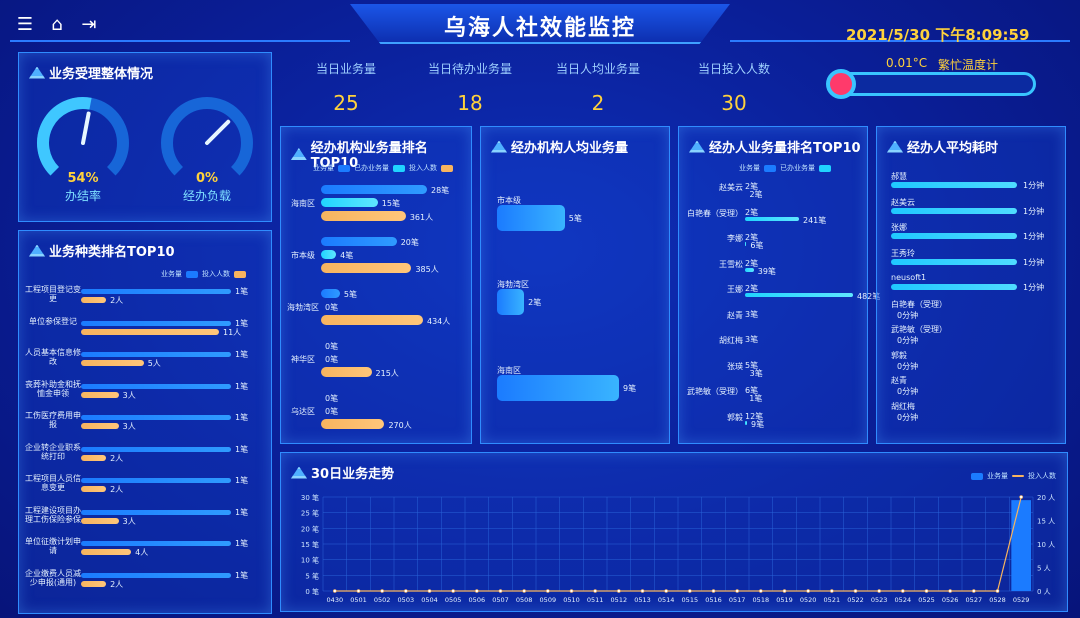 This screenshot has width=1080, height=618. What do you see at coordinates (387, 373) in the screenshot?
I see `bar-value: 215人` at bounding box center [387, 373].